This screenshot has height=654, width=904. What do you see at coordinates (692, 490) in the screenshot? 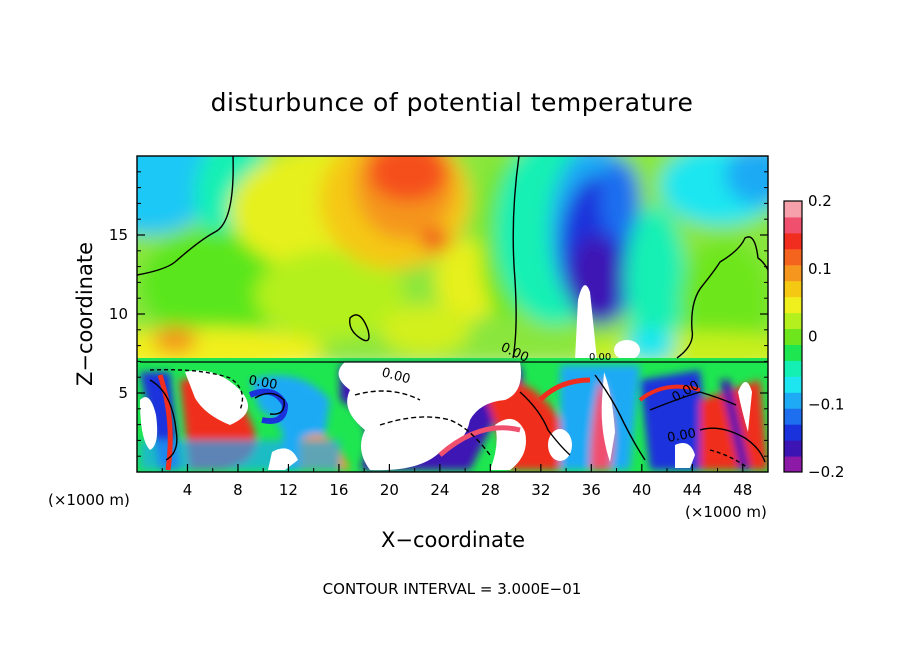
I see `x-tick-label: 44` at bounding box center [692, 490].